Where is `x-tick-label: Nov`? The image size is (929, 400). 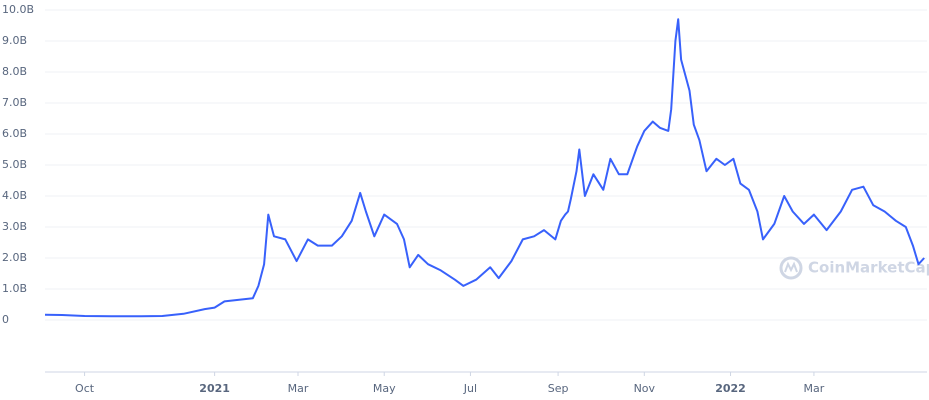
x-tick-label: Nov is located at coordinates (645, 388).